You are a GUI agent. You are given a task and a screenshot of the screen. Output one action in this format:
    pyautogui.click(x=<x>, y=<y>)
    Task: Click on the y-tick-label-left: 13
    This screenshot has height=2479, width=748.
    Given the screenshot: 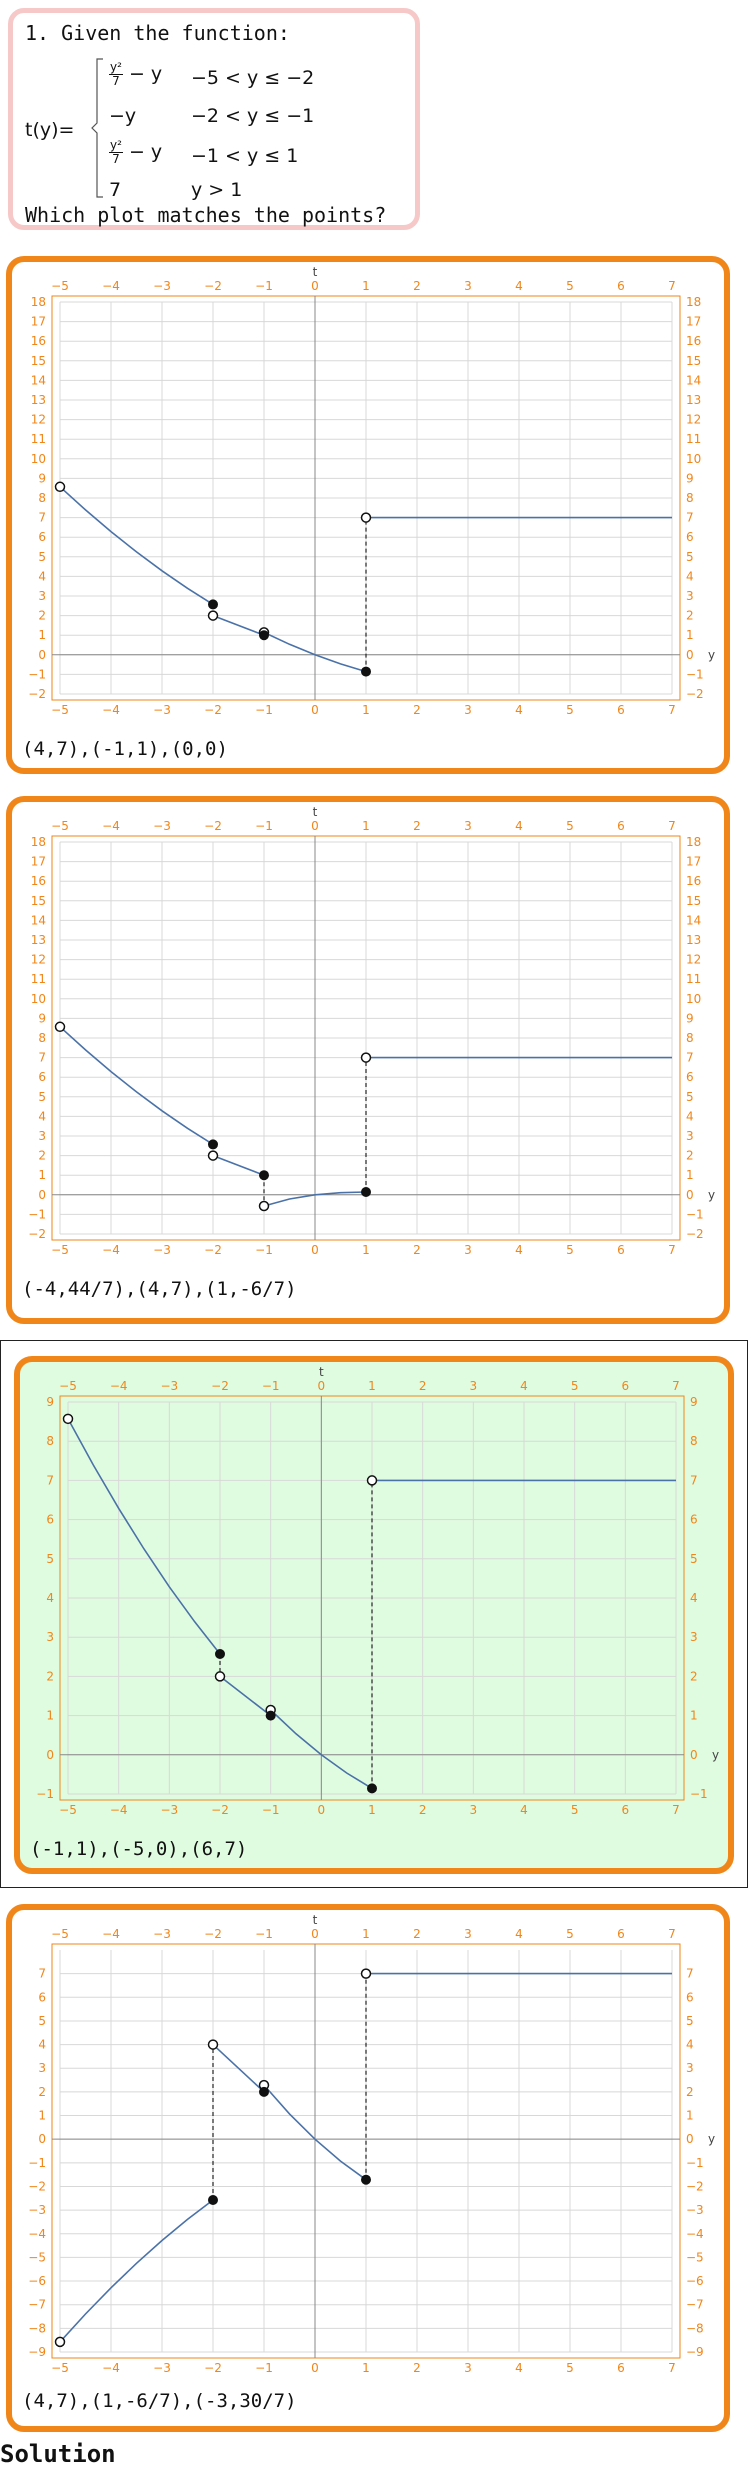 What is the action you would take?
    pyautogui.click(x=38, y=400)
    